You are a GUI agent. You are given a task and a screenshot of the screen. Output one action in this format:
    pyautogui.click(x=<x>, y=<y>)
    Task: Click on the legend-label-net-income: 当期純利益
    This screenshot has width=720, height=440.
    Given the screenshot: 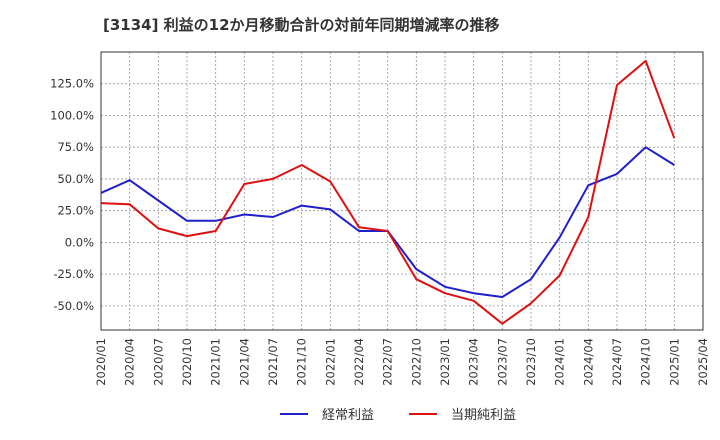 What is the action you would take?
    pyautogui.click(x=483, y=415)
    